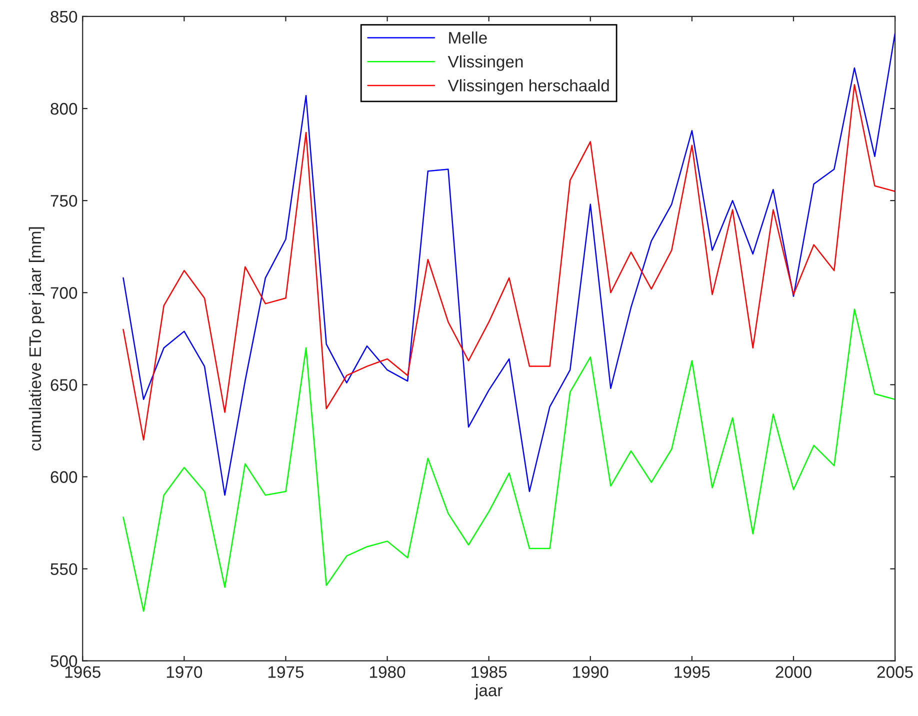 The image size is (918, 716). I want to click on y-tick-label: 550, so click(64, 569).